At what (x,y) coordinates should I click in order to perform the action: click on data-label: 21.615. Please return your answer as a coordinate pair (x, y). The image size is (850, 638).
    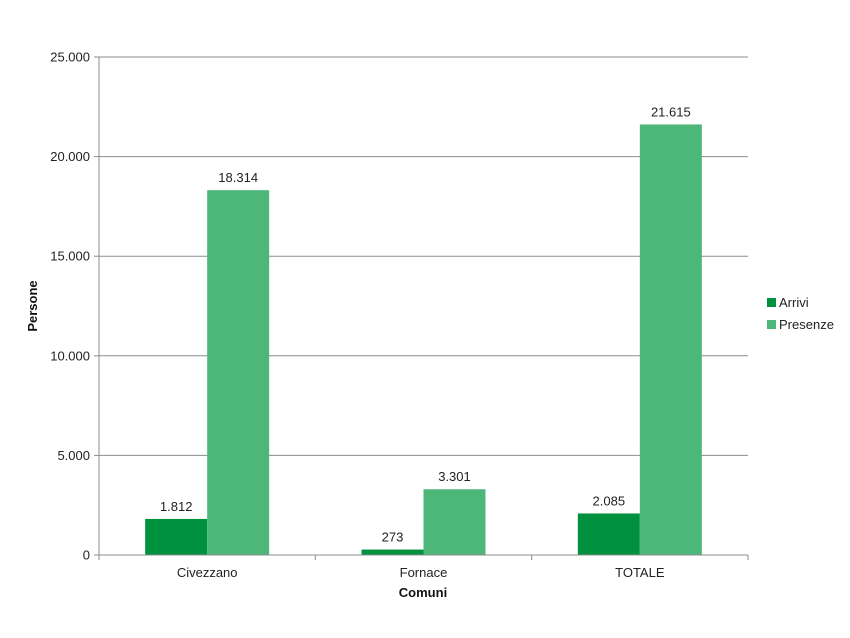
    Looking at the image, I should click on (671, 111).